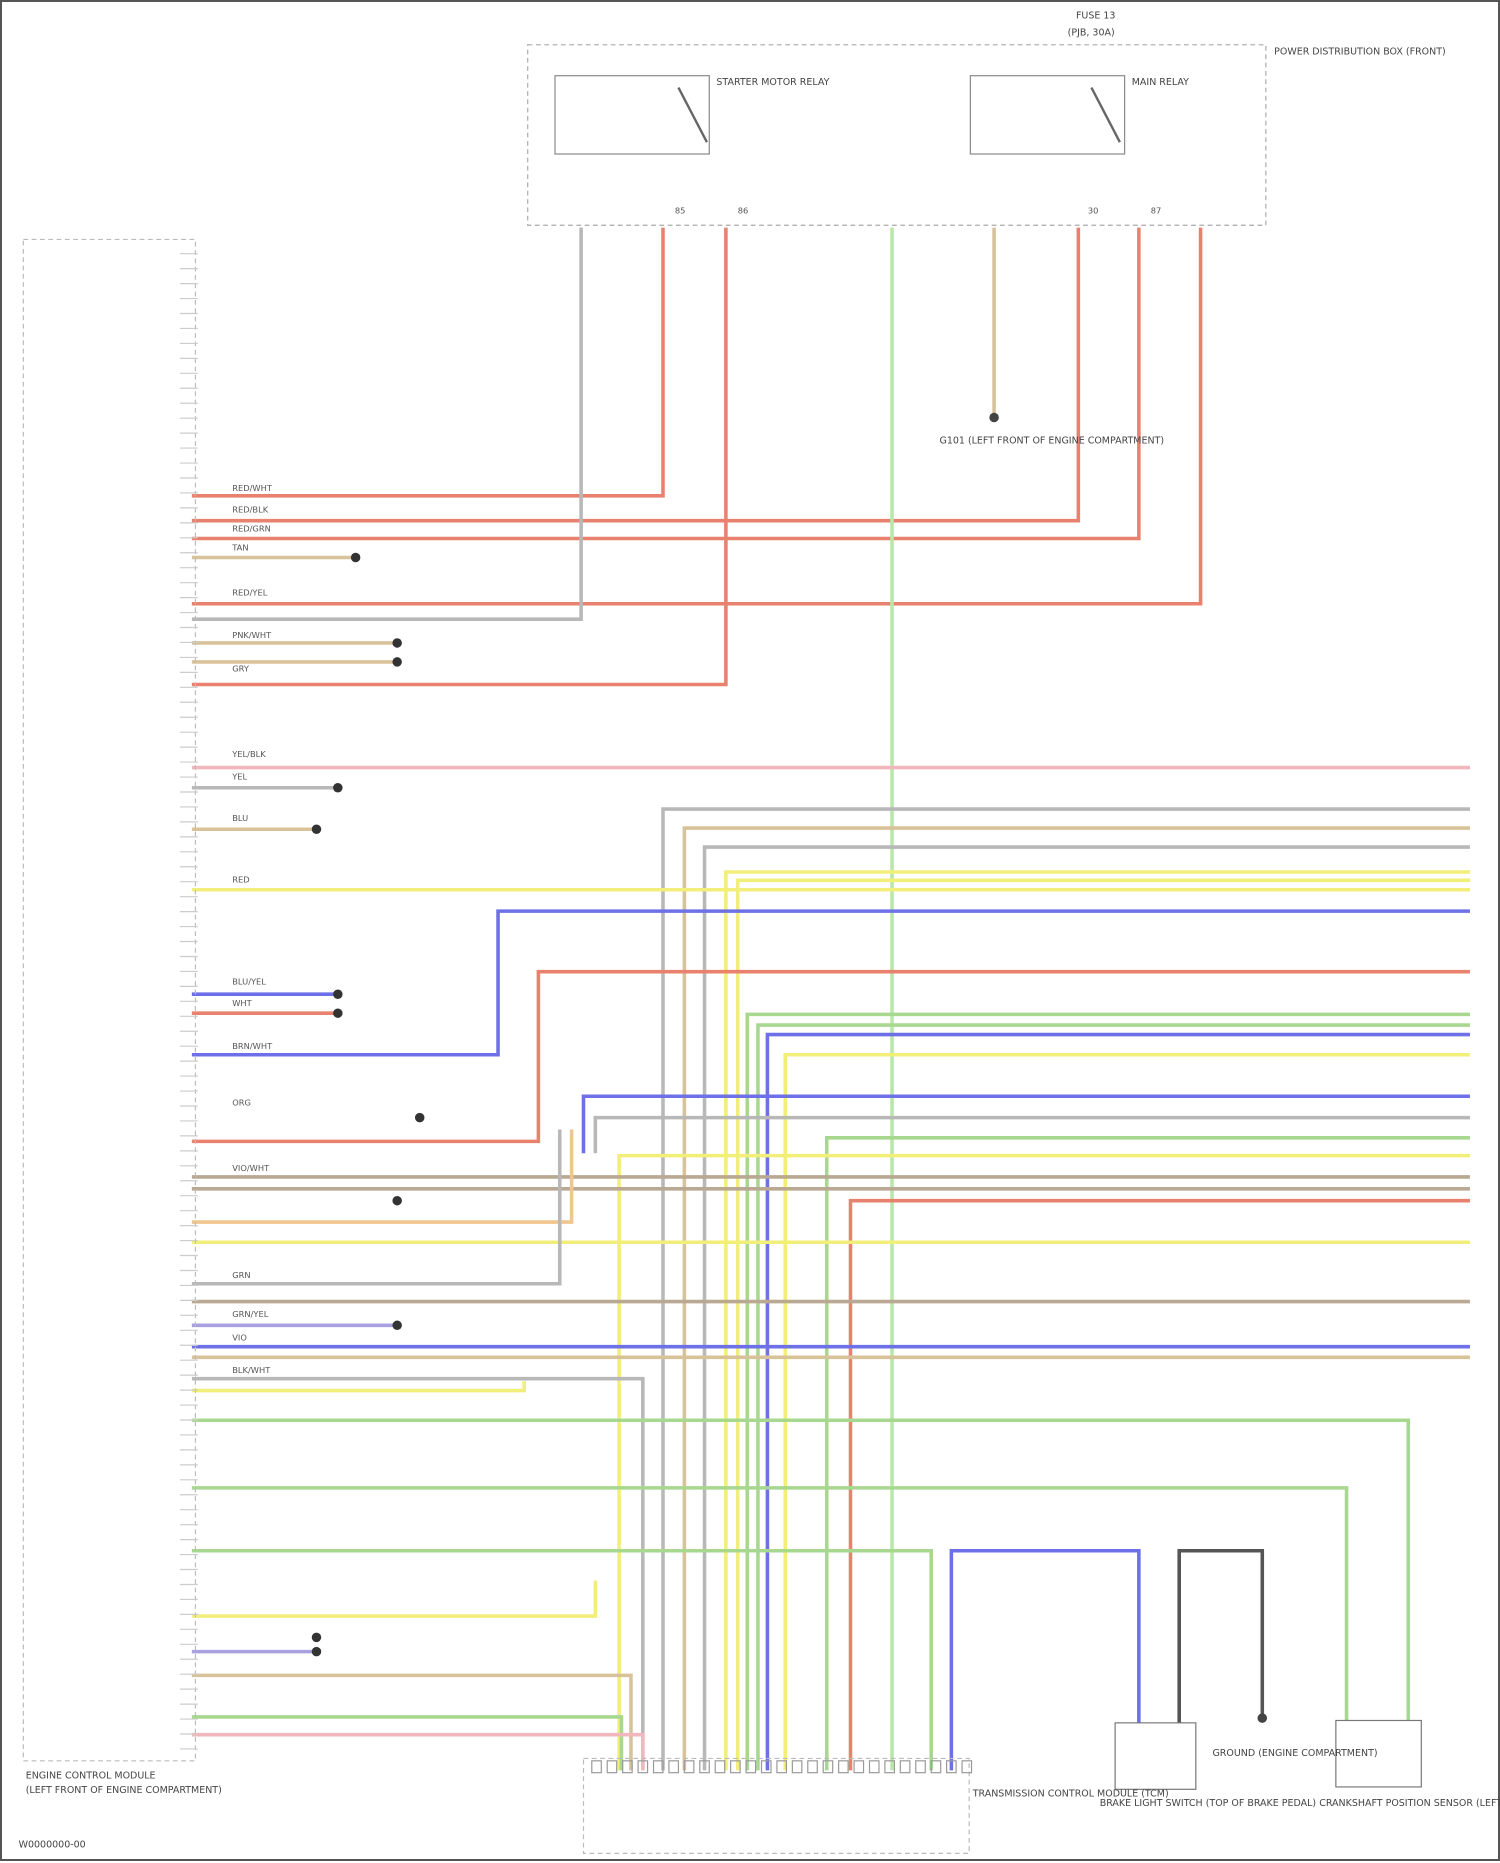  What do you see at coordinates (241, 1275) in the screenshot?
I see `wire-label: GRN` at bounding box center [241, 1275].